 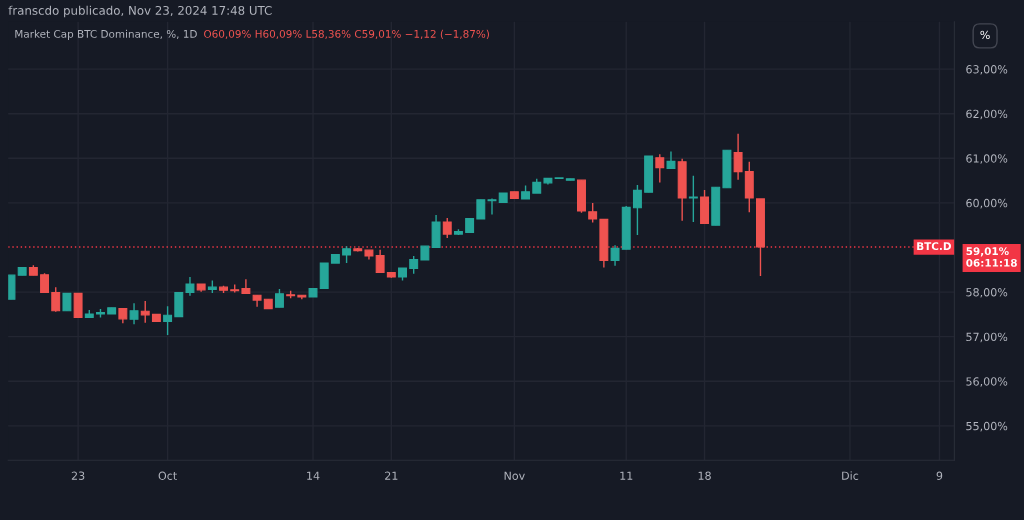 What do you see at coordinates (704, 475) in the screenshot?
I see `x-tick-label: 18` at bounding box center [704, 475].